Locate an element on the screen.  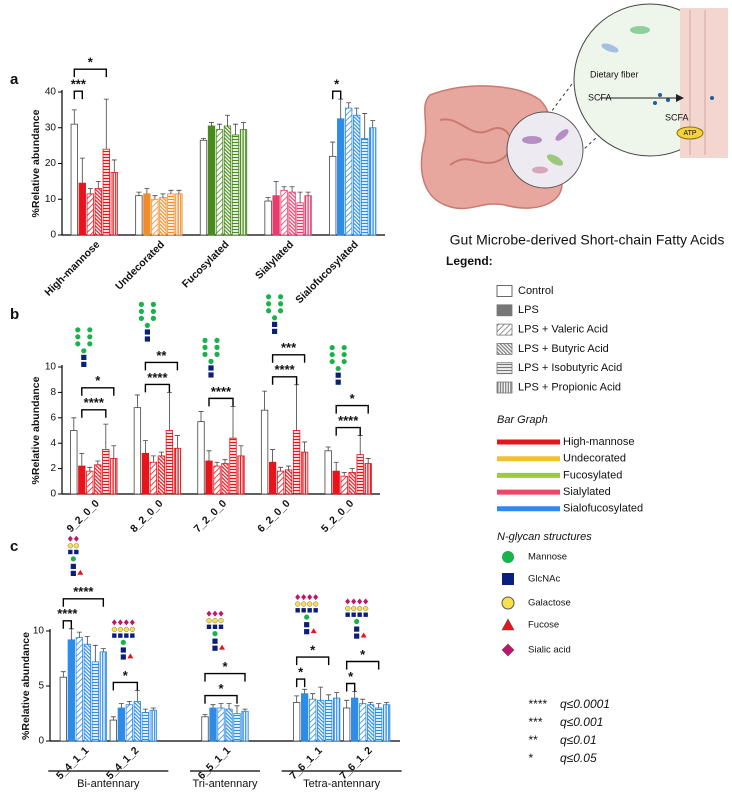
legend-swatch is located at coordinates (504, 329).